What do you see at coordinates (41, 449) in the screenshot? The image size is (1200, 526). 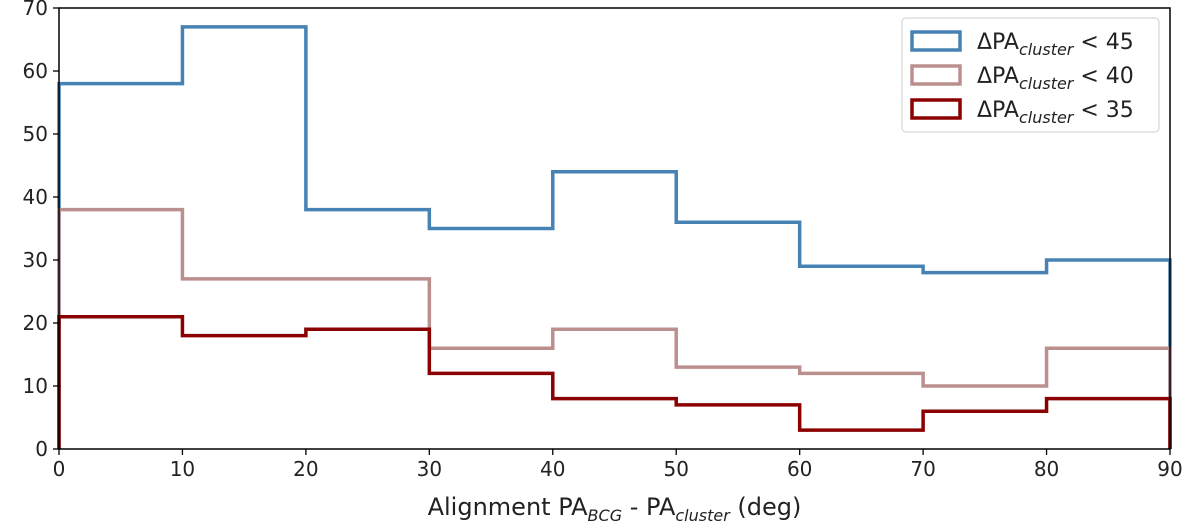 I see `y-tick-label: 0` at bounding box center [41, 449].